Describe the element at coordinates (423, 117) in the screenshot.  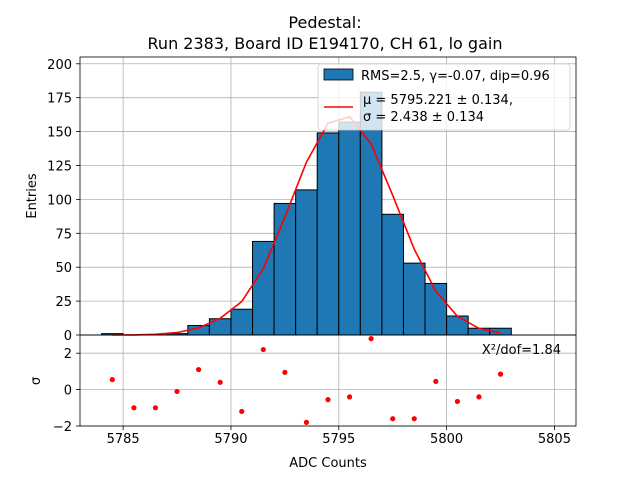
I see `legend-label-fit-sigma: σ = 2.438 ± 0.134` at that location.